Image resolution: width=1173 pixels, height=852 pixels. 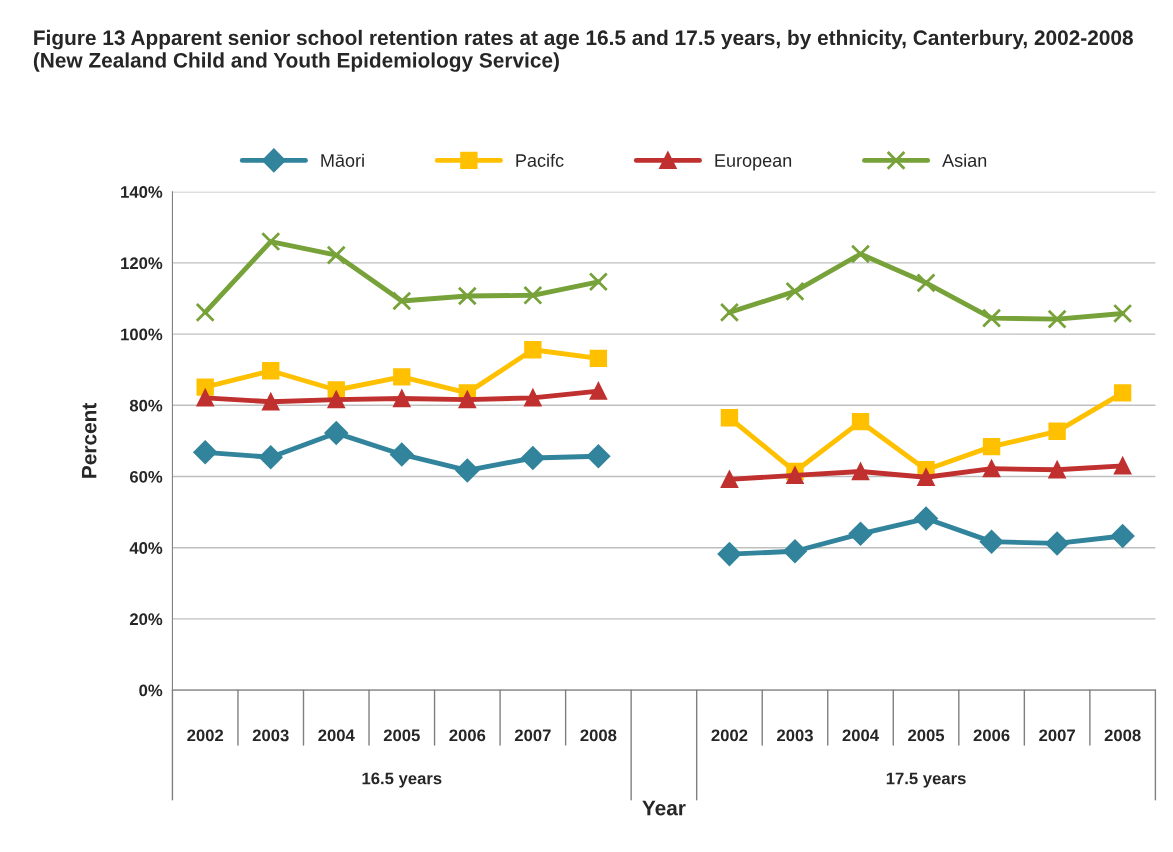 I want to click on y-axis-title: Percent, so click(x=89, y=440).